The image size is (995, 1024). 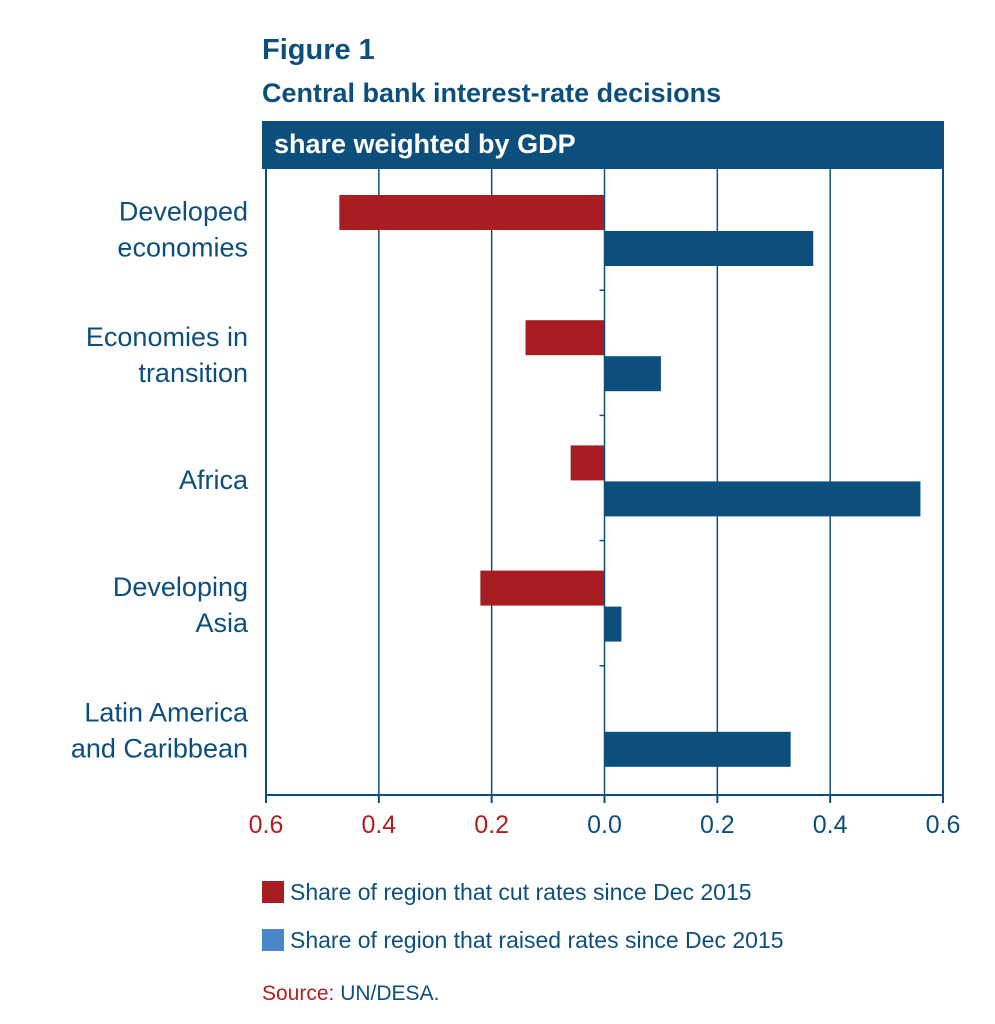 I want to click on source-label: Source:, so click(x=298, y=993).